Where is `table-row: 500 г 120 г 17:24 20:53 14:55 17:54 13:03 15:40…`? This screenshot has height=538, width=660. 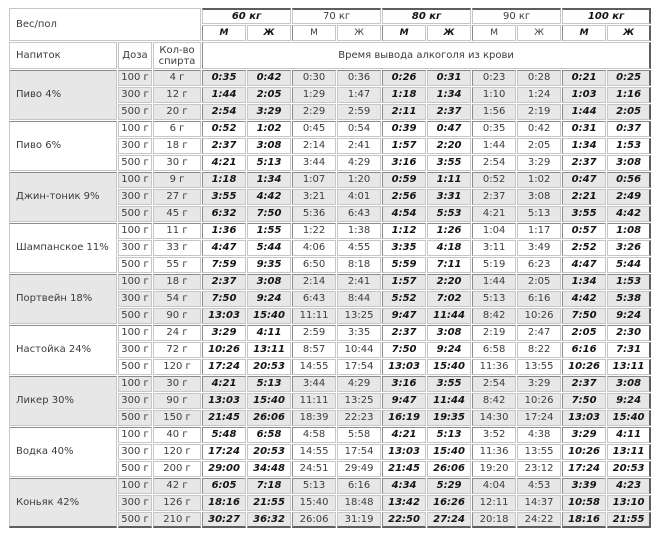
table-row: 500 г 120 г 17:24 20:53 14:55 17:54 13:03 15:40… is located at coordinates (330, 367).